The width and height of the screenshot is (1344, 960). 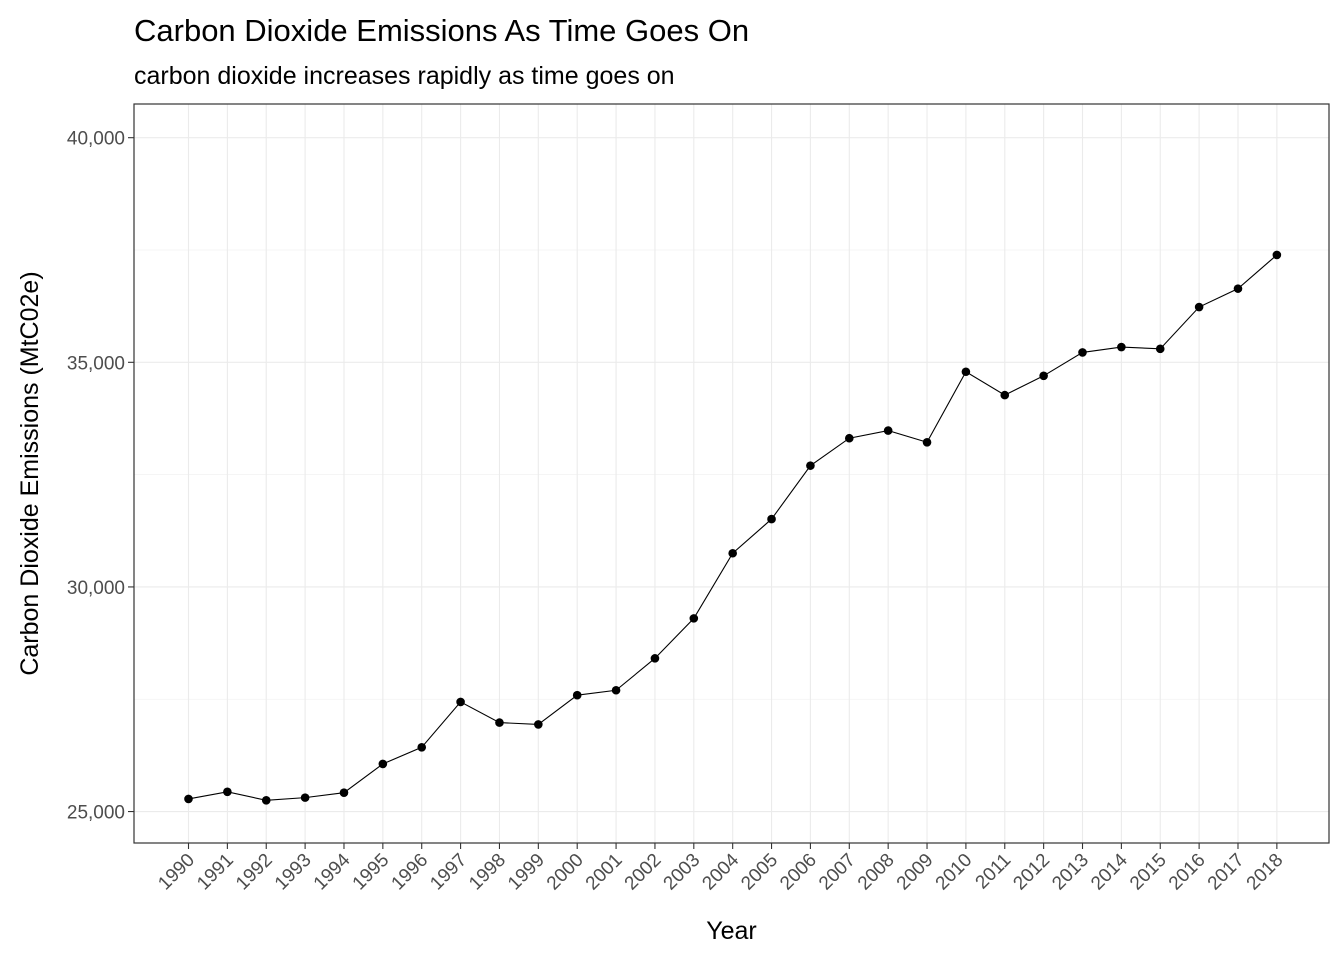 What do you see at coordinates (682, 872) in the screenshot?
I see `x-tick-label: 2003` at bounding box center [682, 872].